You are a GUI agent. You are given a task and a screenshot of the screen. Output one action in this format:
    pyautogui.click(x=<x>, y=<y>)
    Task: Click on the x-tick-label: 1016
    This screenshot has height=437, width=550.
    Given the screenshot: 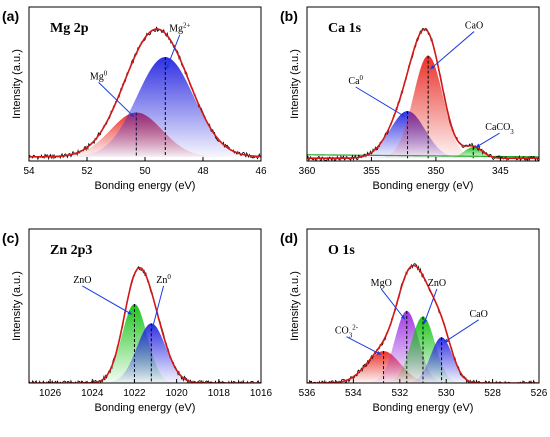 What is the action you would take?
    pyautogui.click(x=261, y=393)
    